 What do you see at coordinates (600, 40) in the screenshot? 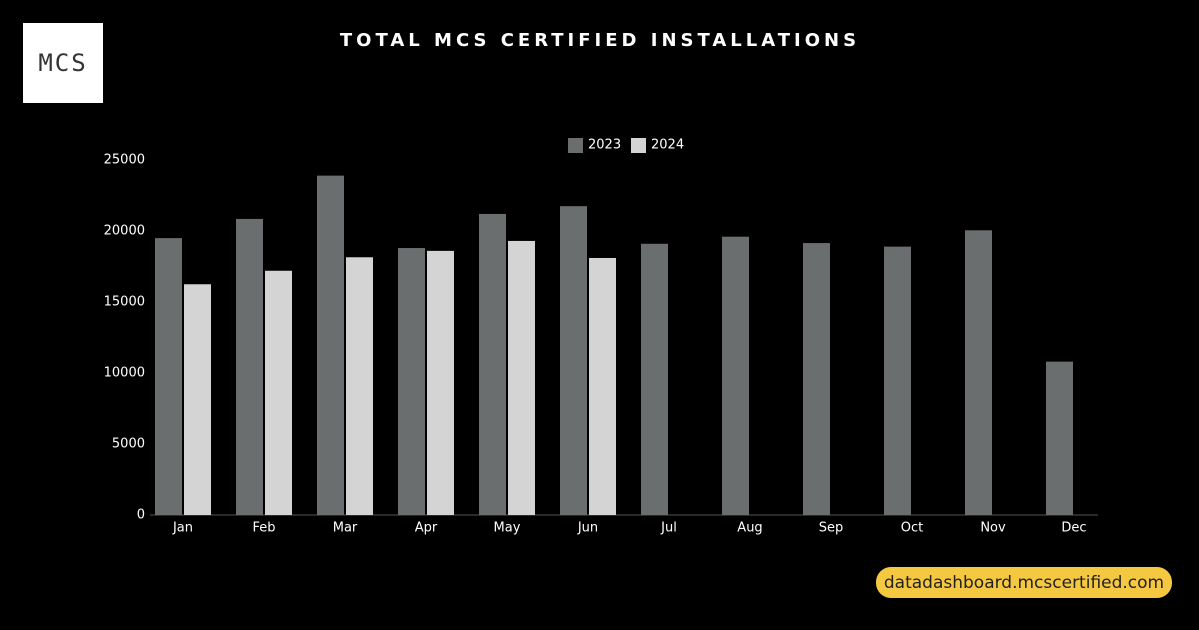
I see `chart-title: TOTAL MCS CERTIFIED INSTALLATIONS` at bounding box center [600, 40].